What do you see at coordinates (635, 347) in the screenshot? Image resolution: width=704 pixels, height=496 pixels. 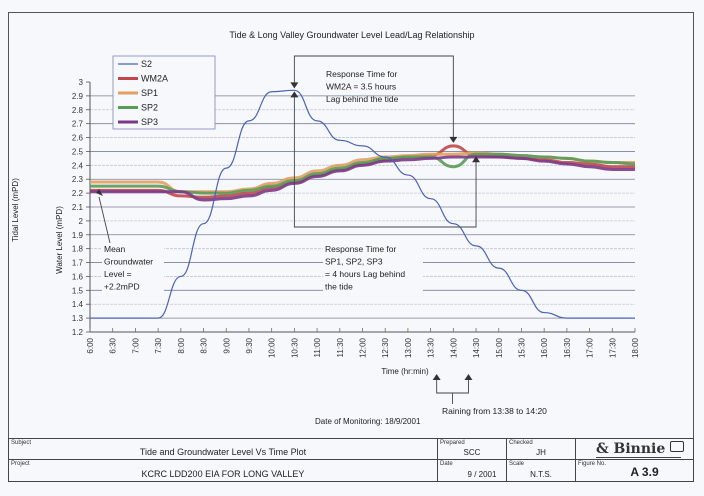 I see `x-tick-label: 18:00` at bounding box center [635, 347].